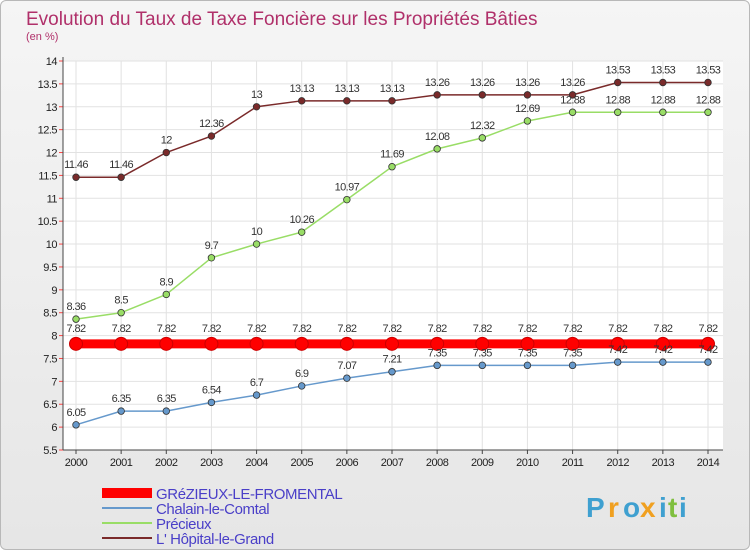  I want to click on y-tick-label: 8.5, so click(50, 314).